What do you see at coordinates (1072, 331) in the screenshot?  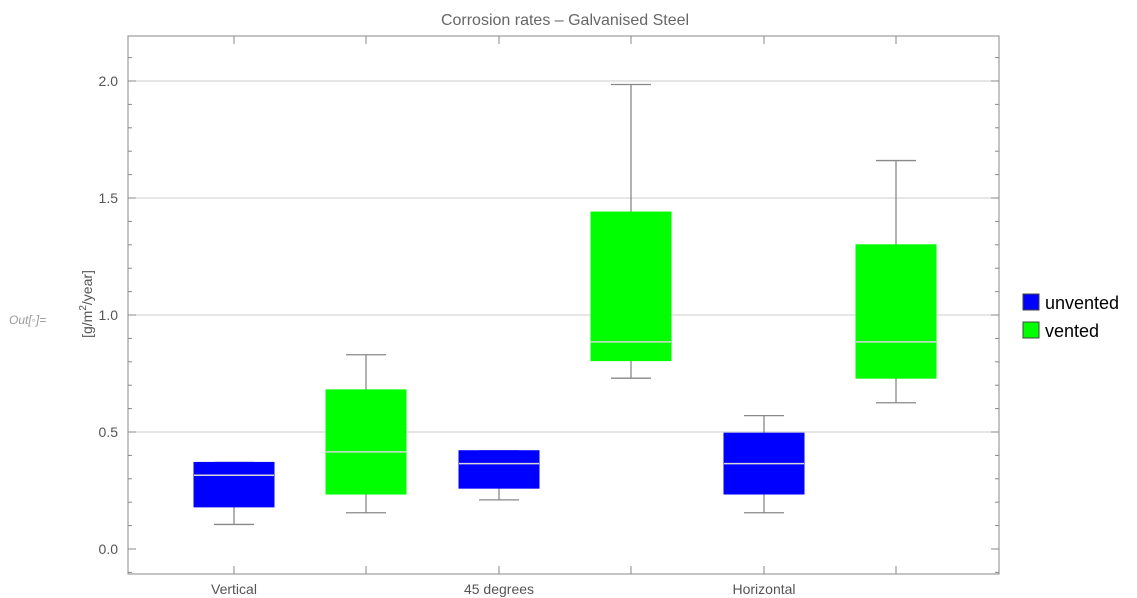 I see `legend-label-vented: vented` at bounding box center [1072, 331].